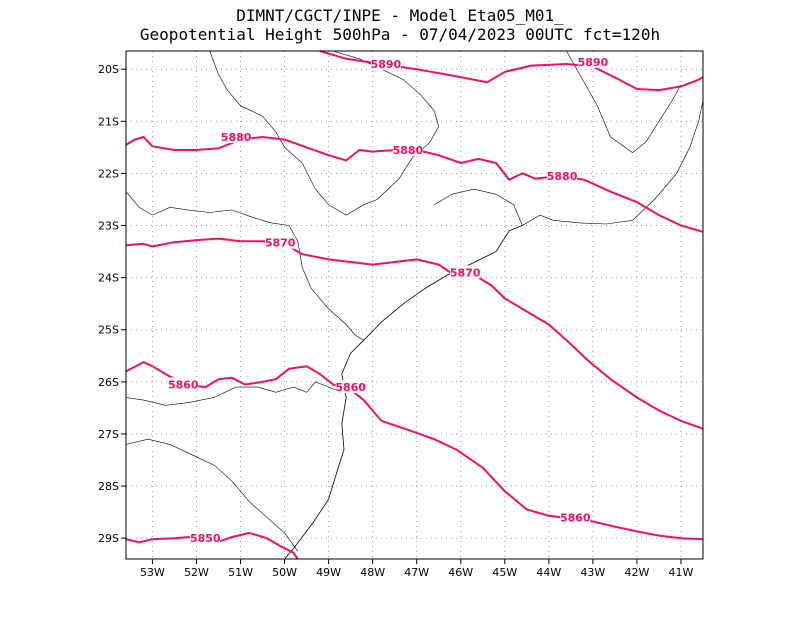 The width and height of the screenshot is (800, 618). What do you see at coordinates (108, 173) in the screenshot?
I see `y-tick-label: 22S` at bounding box center [108, 173].